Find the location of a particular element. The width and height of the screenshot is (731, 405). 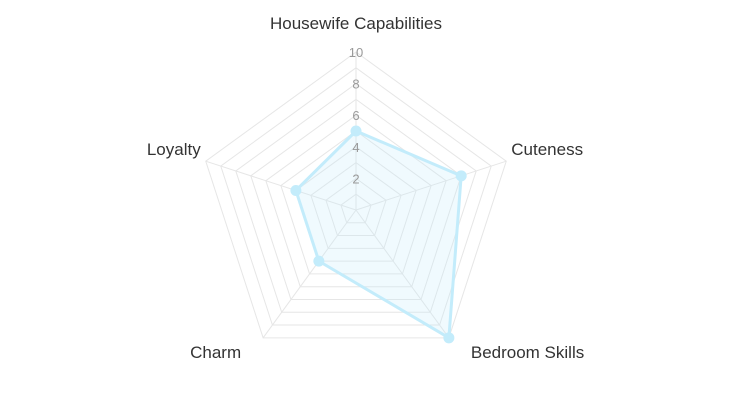

axis-label: Cuteness is located at coordinates (547, 149).